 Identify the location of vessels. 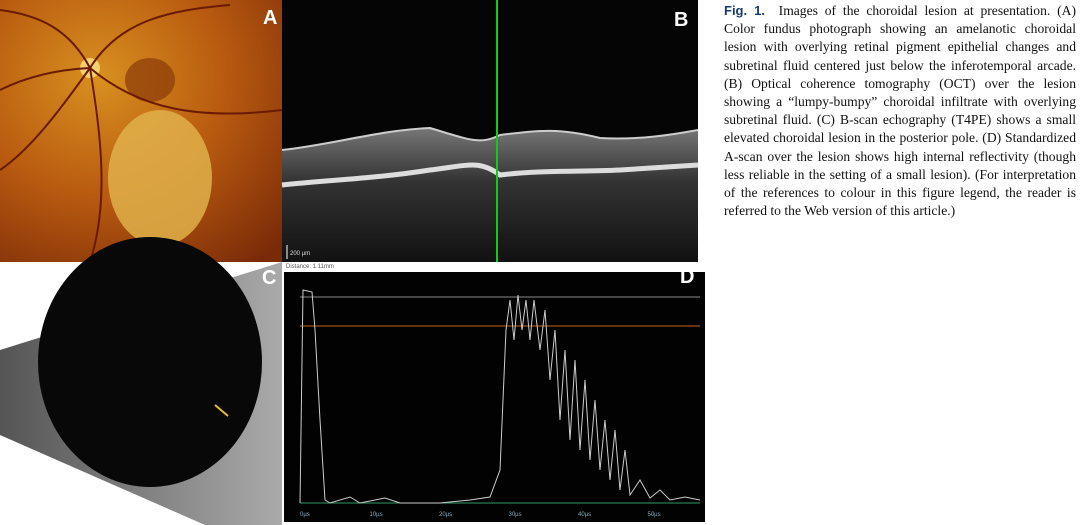
(141, 133).